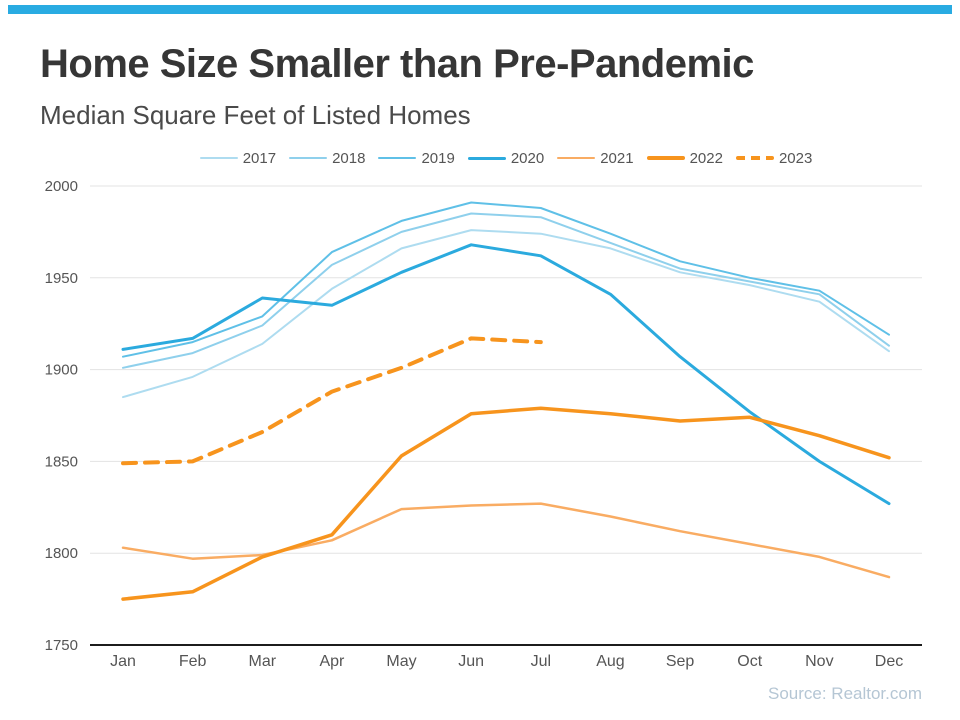  Describe the element at coordinates (61, 278) in the screenshot. I see `y-tick-label: 1950` at that location.